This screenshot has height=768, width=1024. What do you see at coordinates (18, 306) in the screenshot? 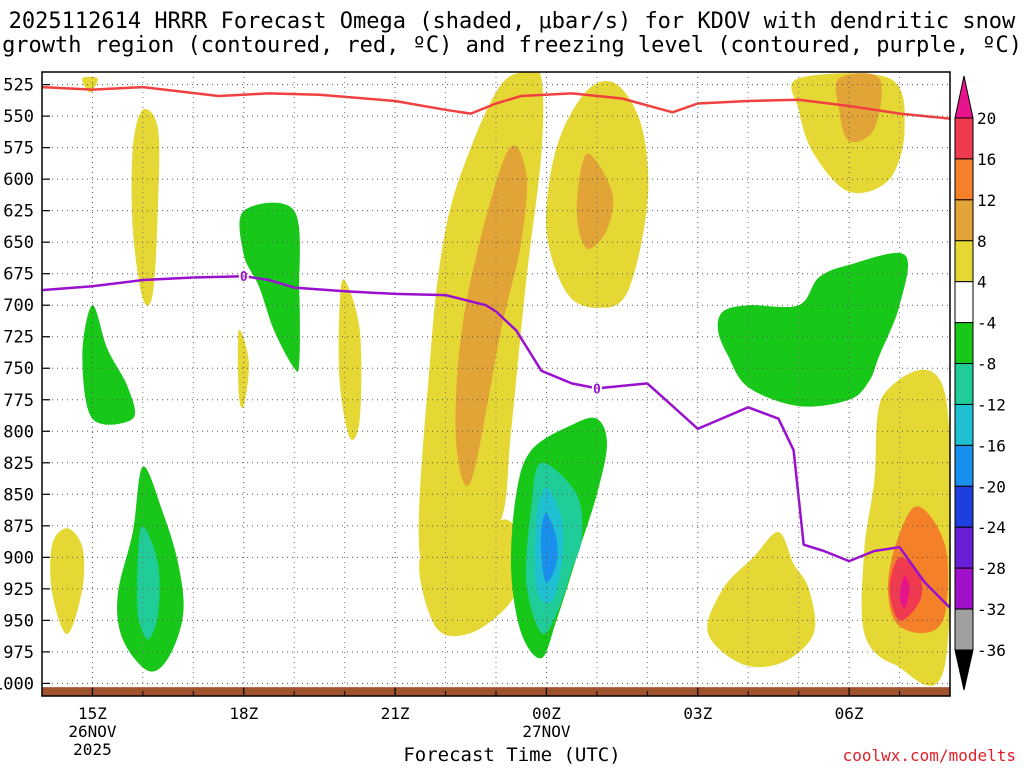
I see `y-tick-label: 700` at bounding box center [18, 306].